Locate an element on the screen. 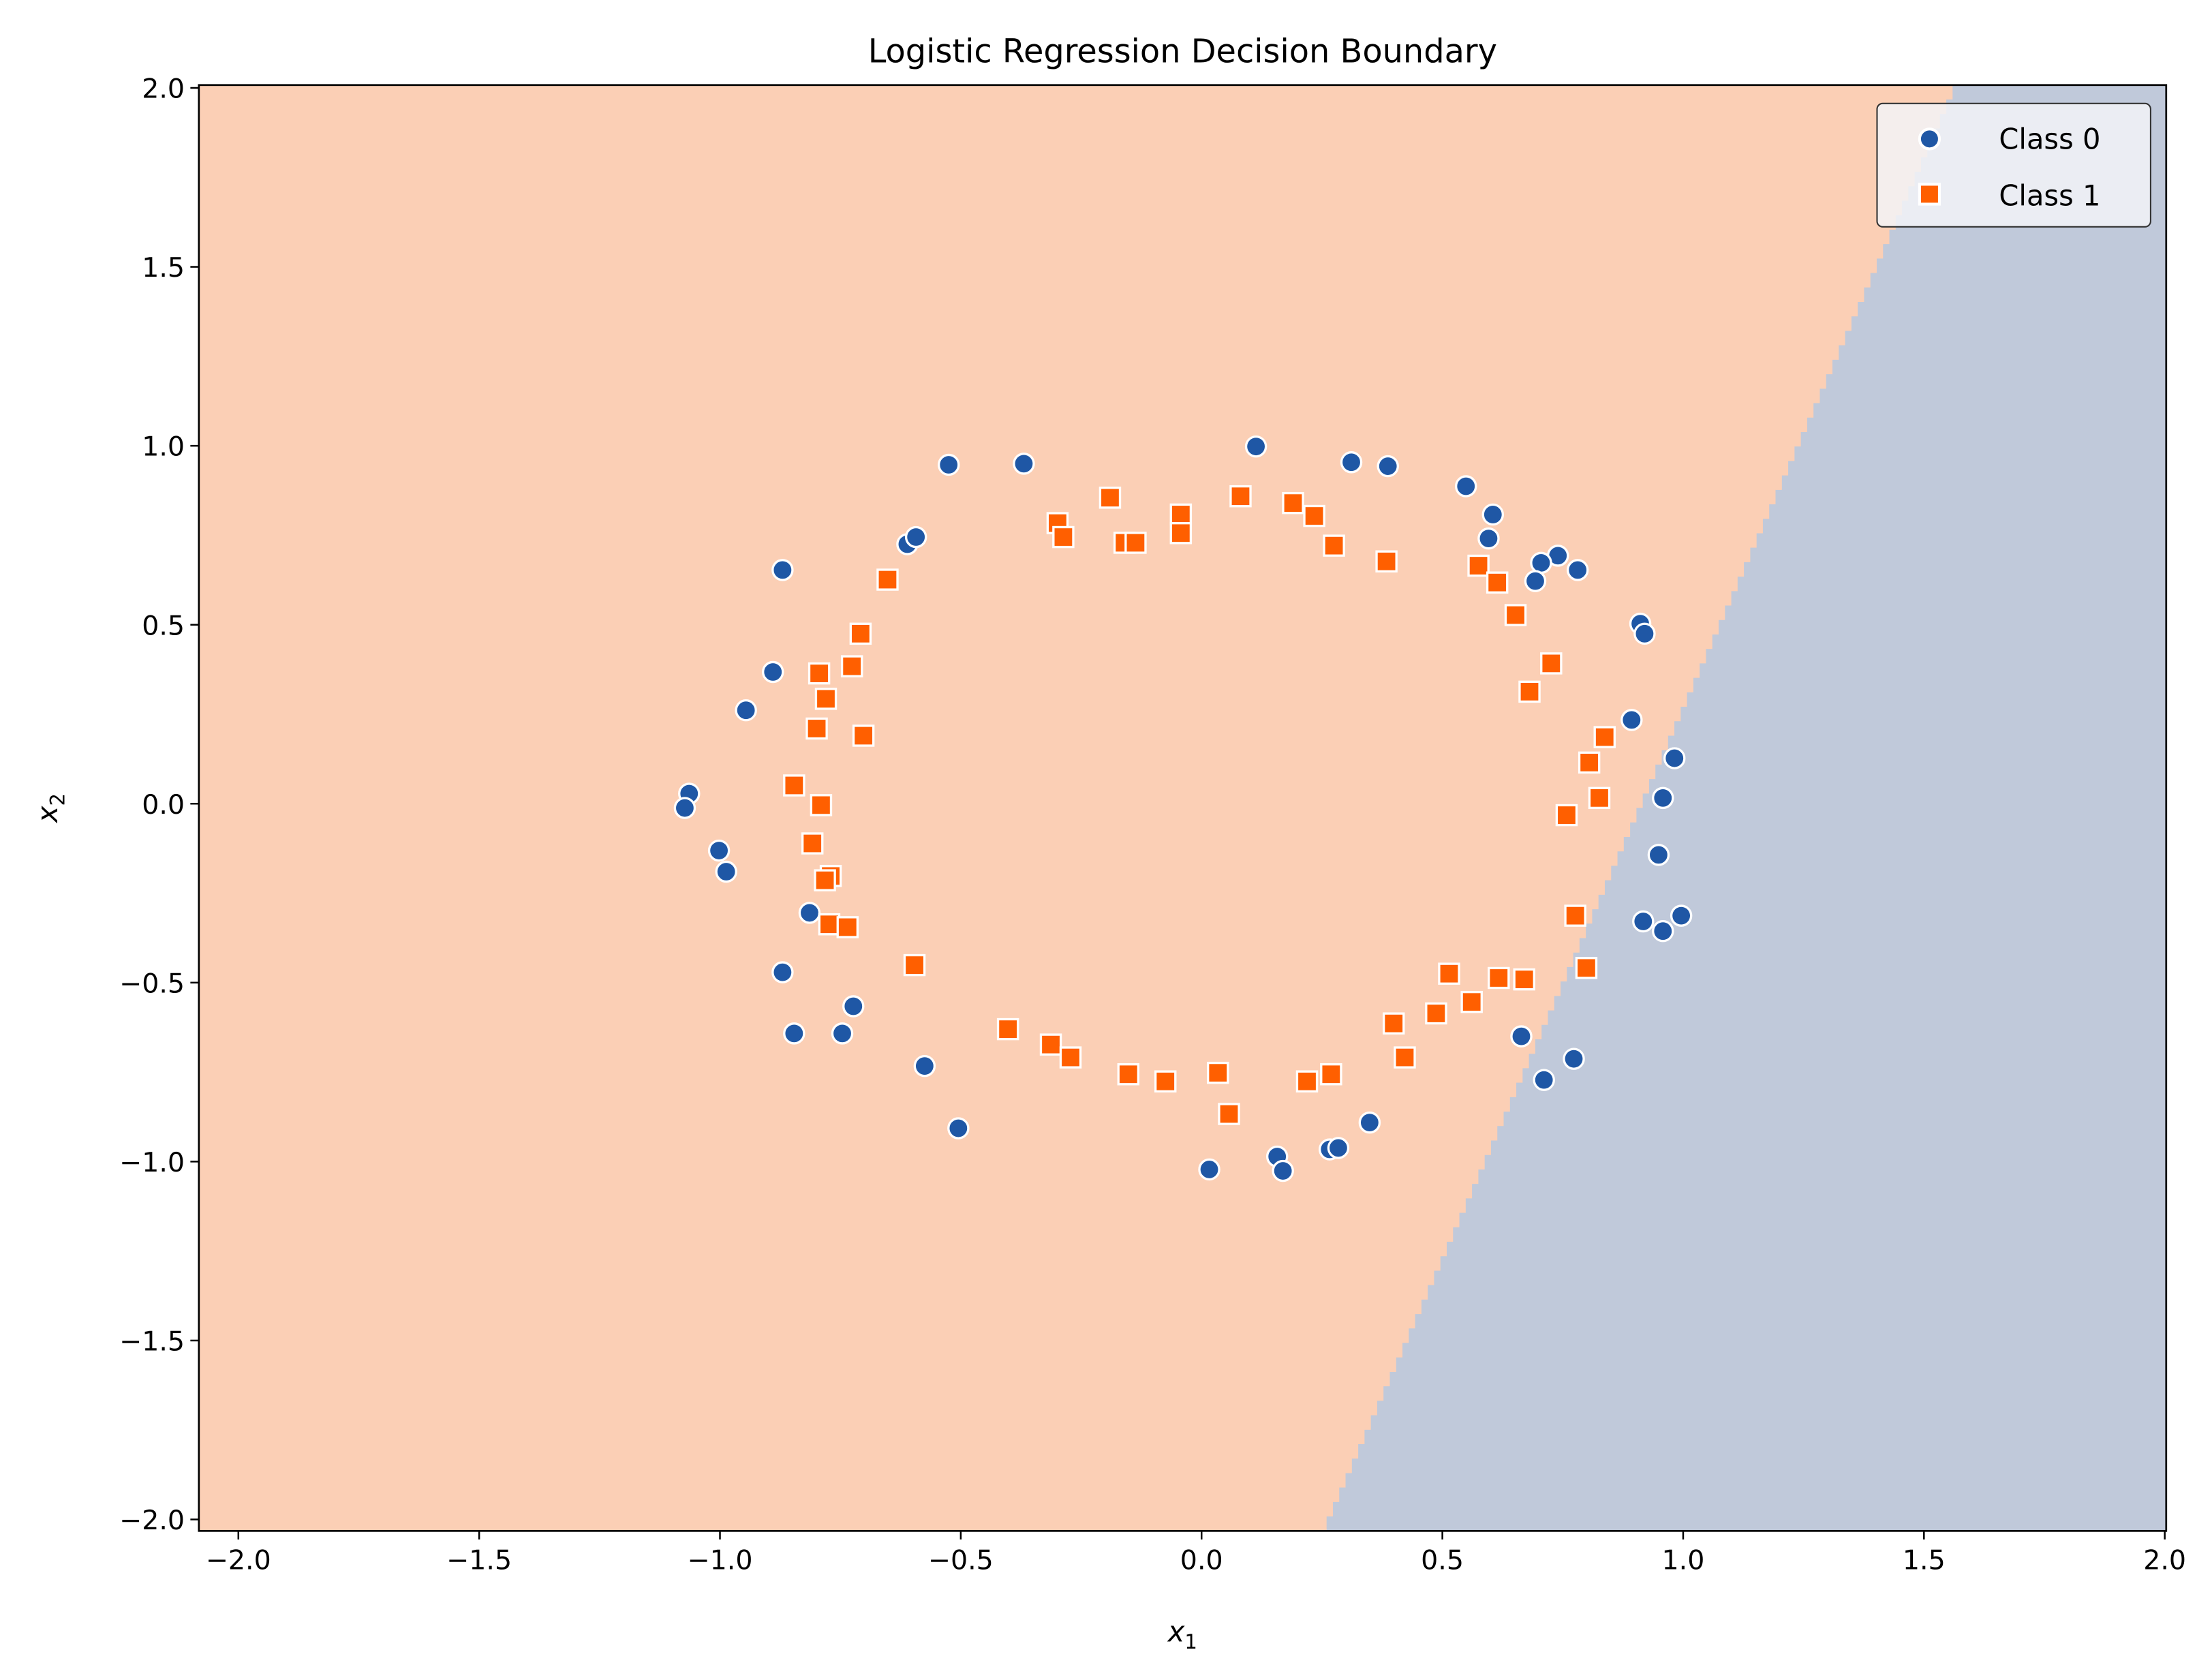 The height and width of the screenshot is (1667, 2212). y-tick-label: −0.5 is located at coordinates (152, 983).